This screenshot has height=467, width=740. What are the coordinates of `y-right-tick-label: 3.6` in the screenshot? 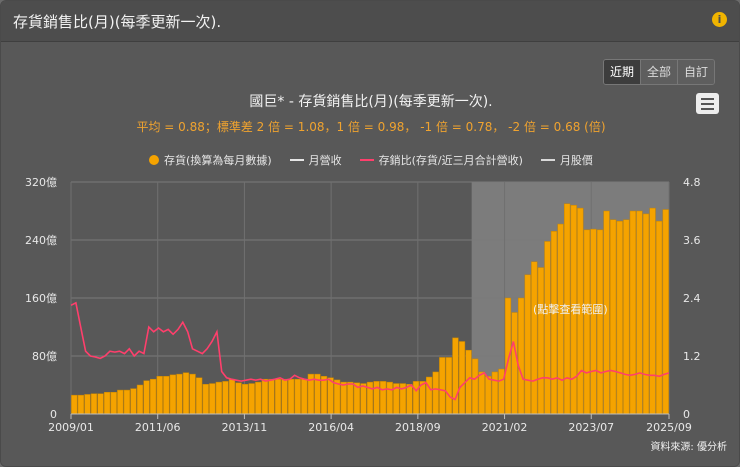 It's located at (692, 240).